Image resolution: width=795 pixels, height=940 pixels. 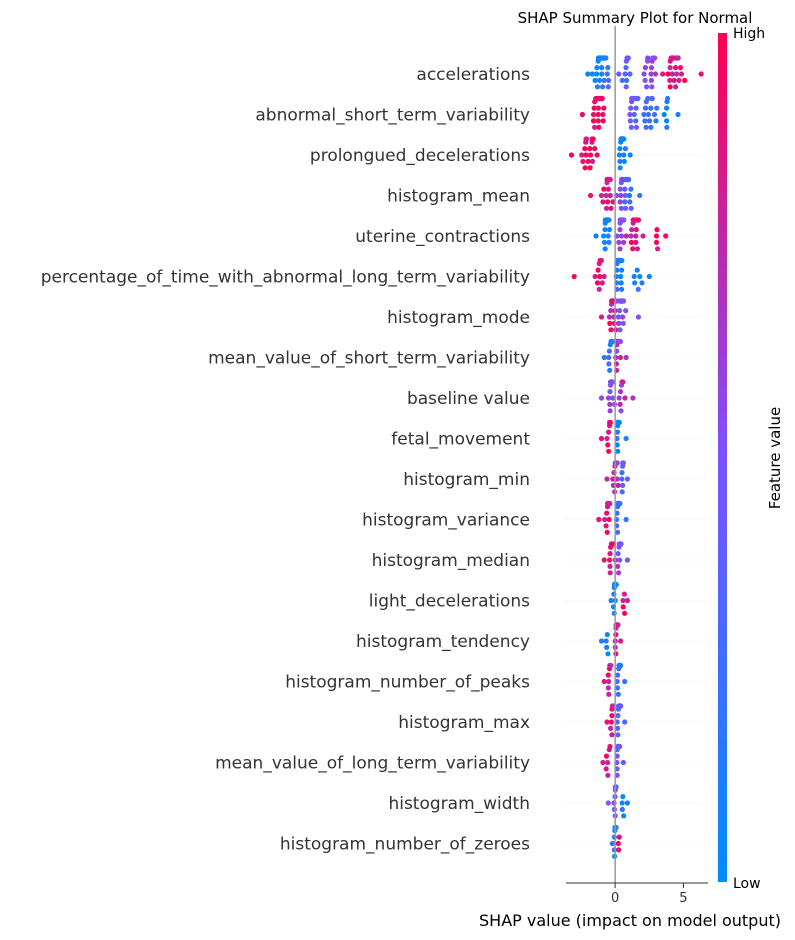 I want to click on feature-row: uterine_contractions, so click(x=531, y=234).